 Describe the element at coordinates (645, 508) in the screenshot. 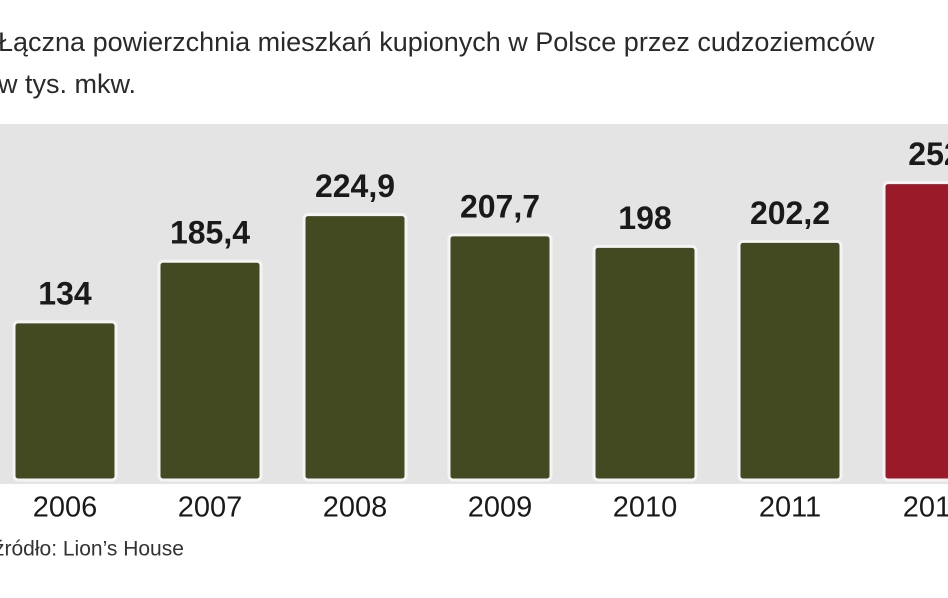

I see `x-tick-label: 2010` at that location.